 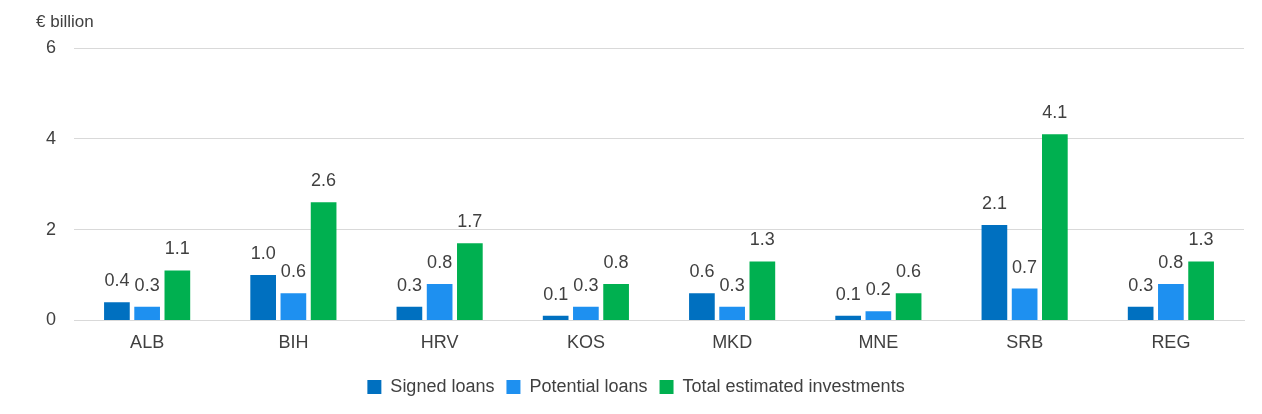 What do you see at coordinates (293, 342) in the screenshot?
I see `x-tick-label: BIH` at bounding box center [293, 342].